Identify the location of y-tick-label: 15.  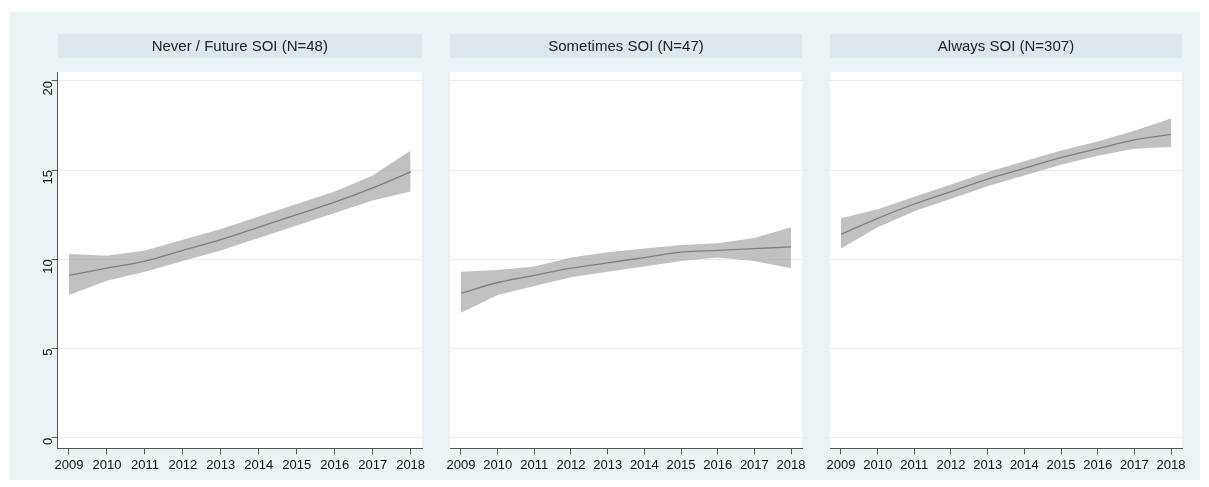
(48, 177).